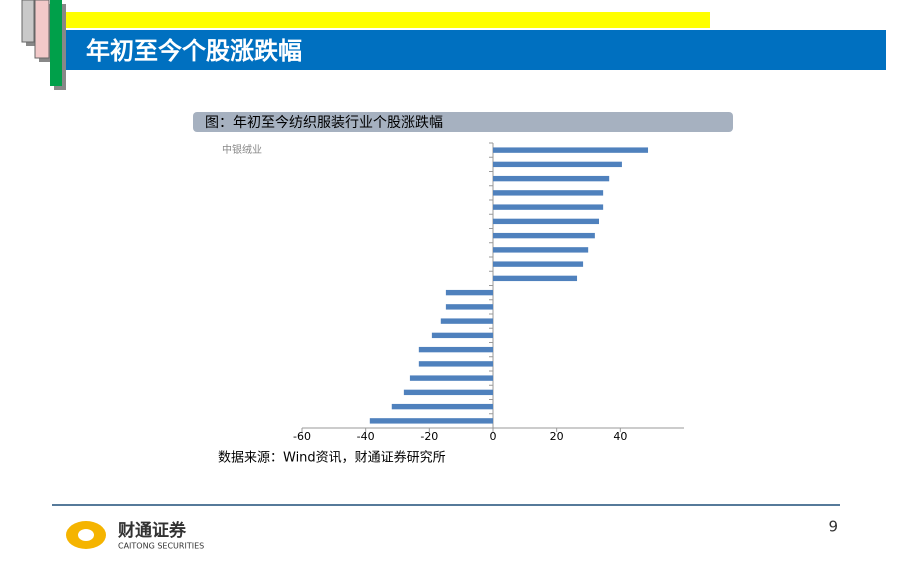 This screenshot has width=900, height=562. I want to click on logo-name: 财通证券, so click(152, 530).